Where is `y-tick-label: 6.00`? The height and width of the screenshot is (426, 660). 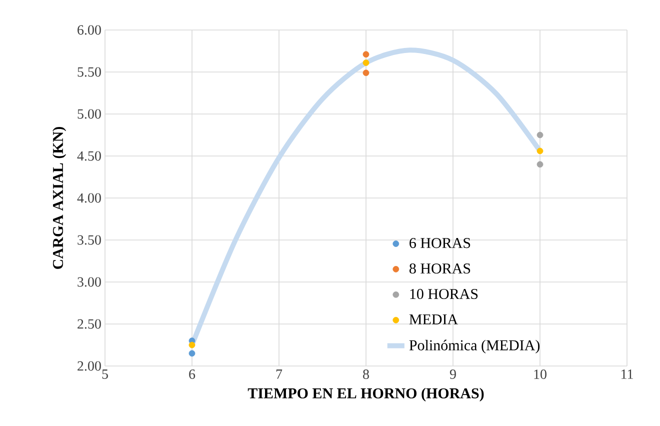
y-tick-label: 6.00 is located at coordinates (89, 30).